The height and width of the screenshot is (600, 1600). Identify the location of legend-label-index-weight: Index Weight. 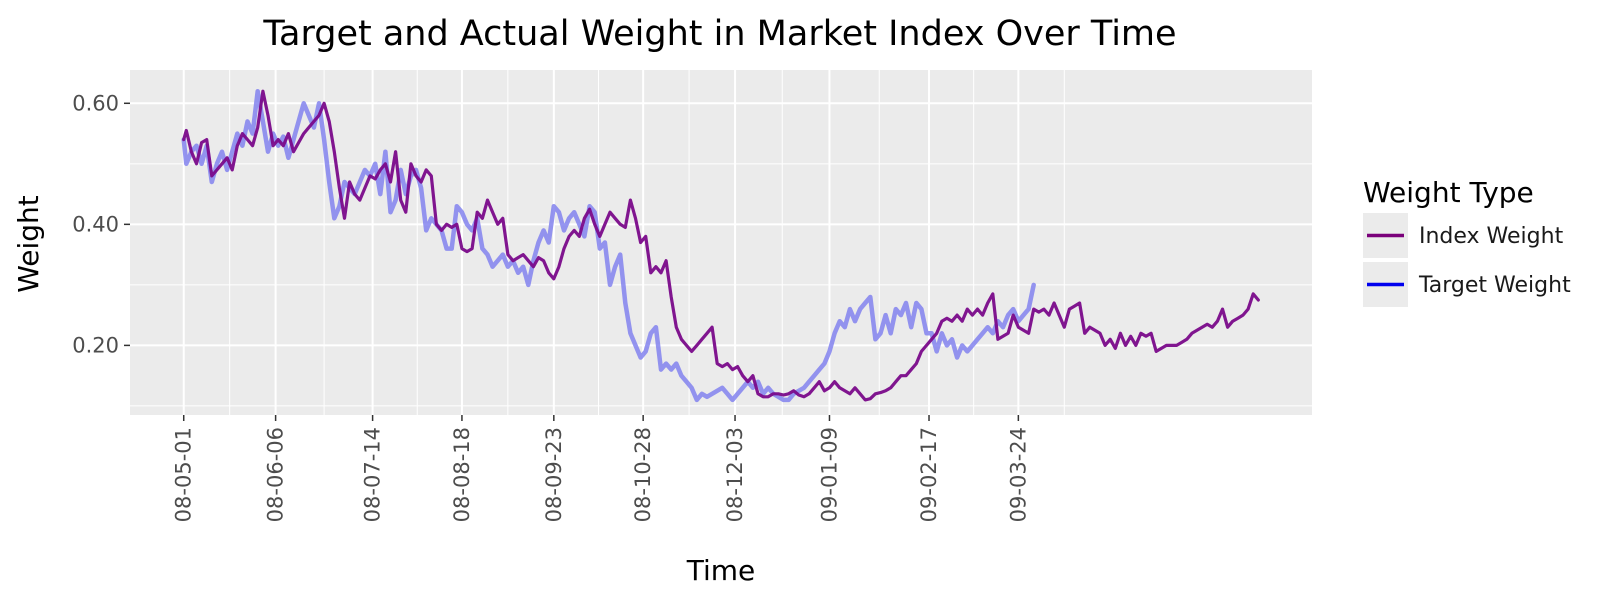
(1491, 236).